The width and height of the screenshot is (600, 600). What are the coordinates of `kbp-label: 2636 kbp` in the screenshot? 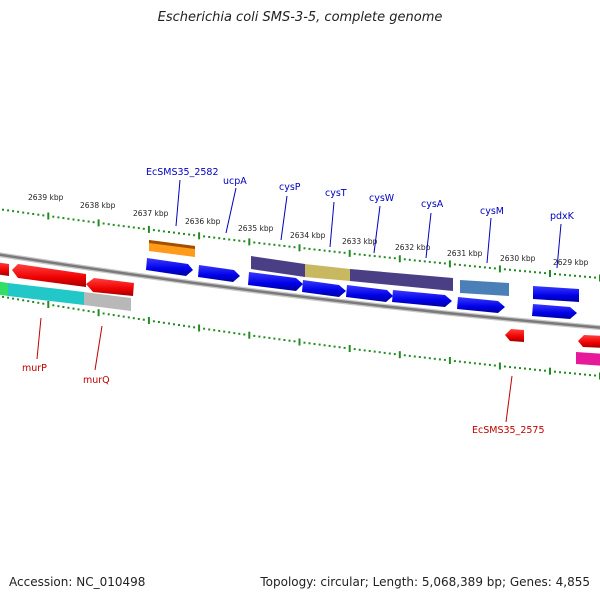 It's located at (203, 221).